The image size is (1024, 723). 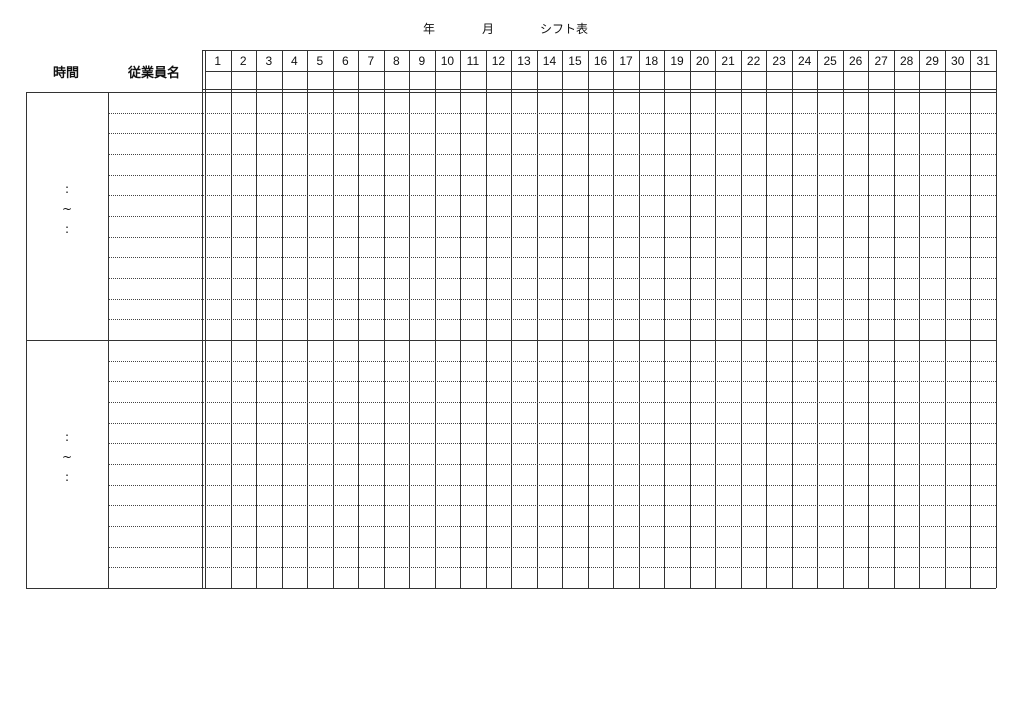 I want to click on day-header-1: 1, so click(x=218, y=61).